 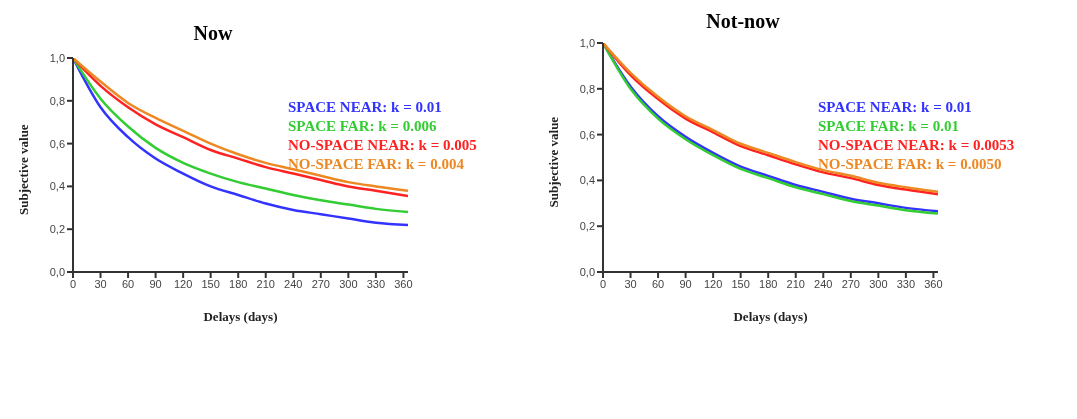 What do you see at coordinates (363, 126) in the screenshot?
I see `text: SPACE FAR: k = 0.006` at bounding box center [363, 126].